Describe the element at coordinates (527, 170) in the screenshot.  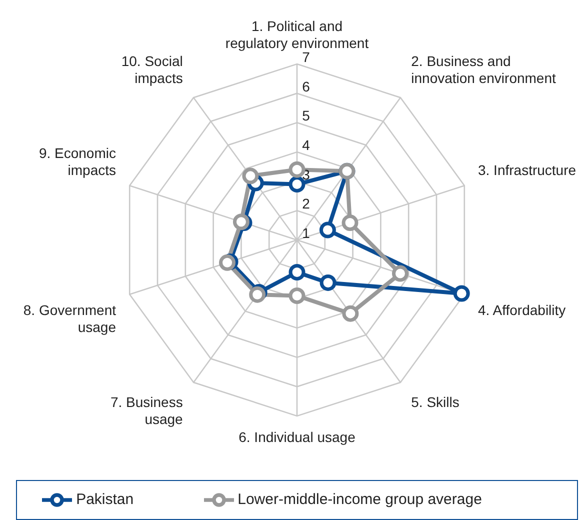
I see `spoke-label: 3. Infrastructure` at that location.